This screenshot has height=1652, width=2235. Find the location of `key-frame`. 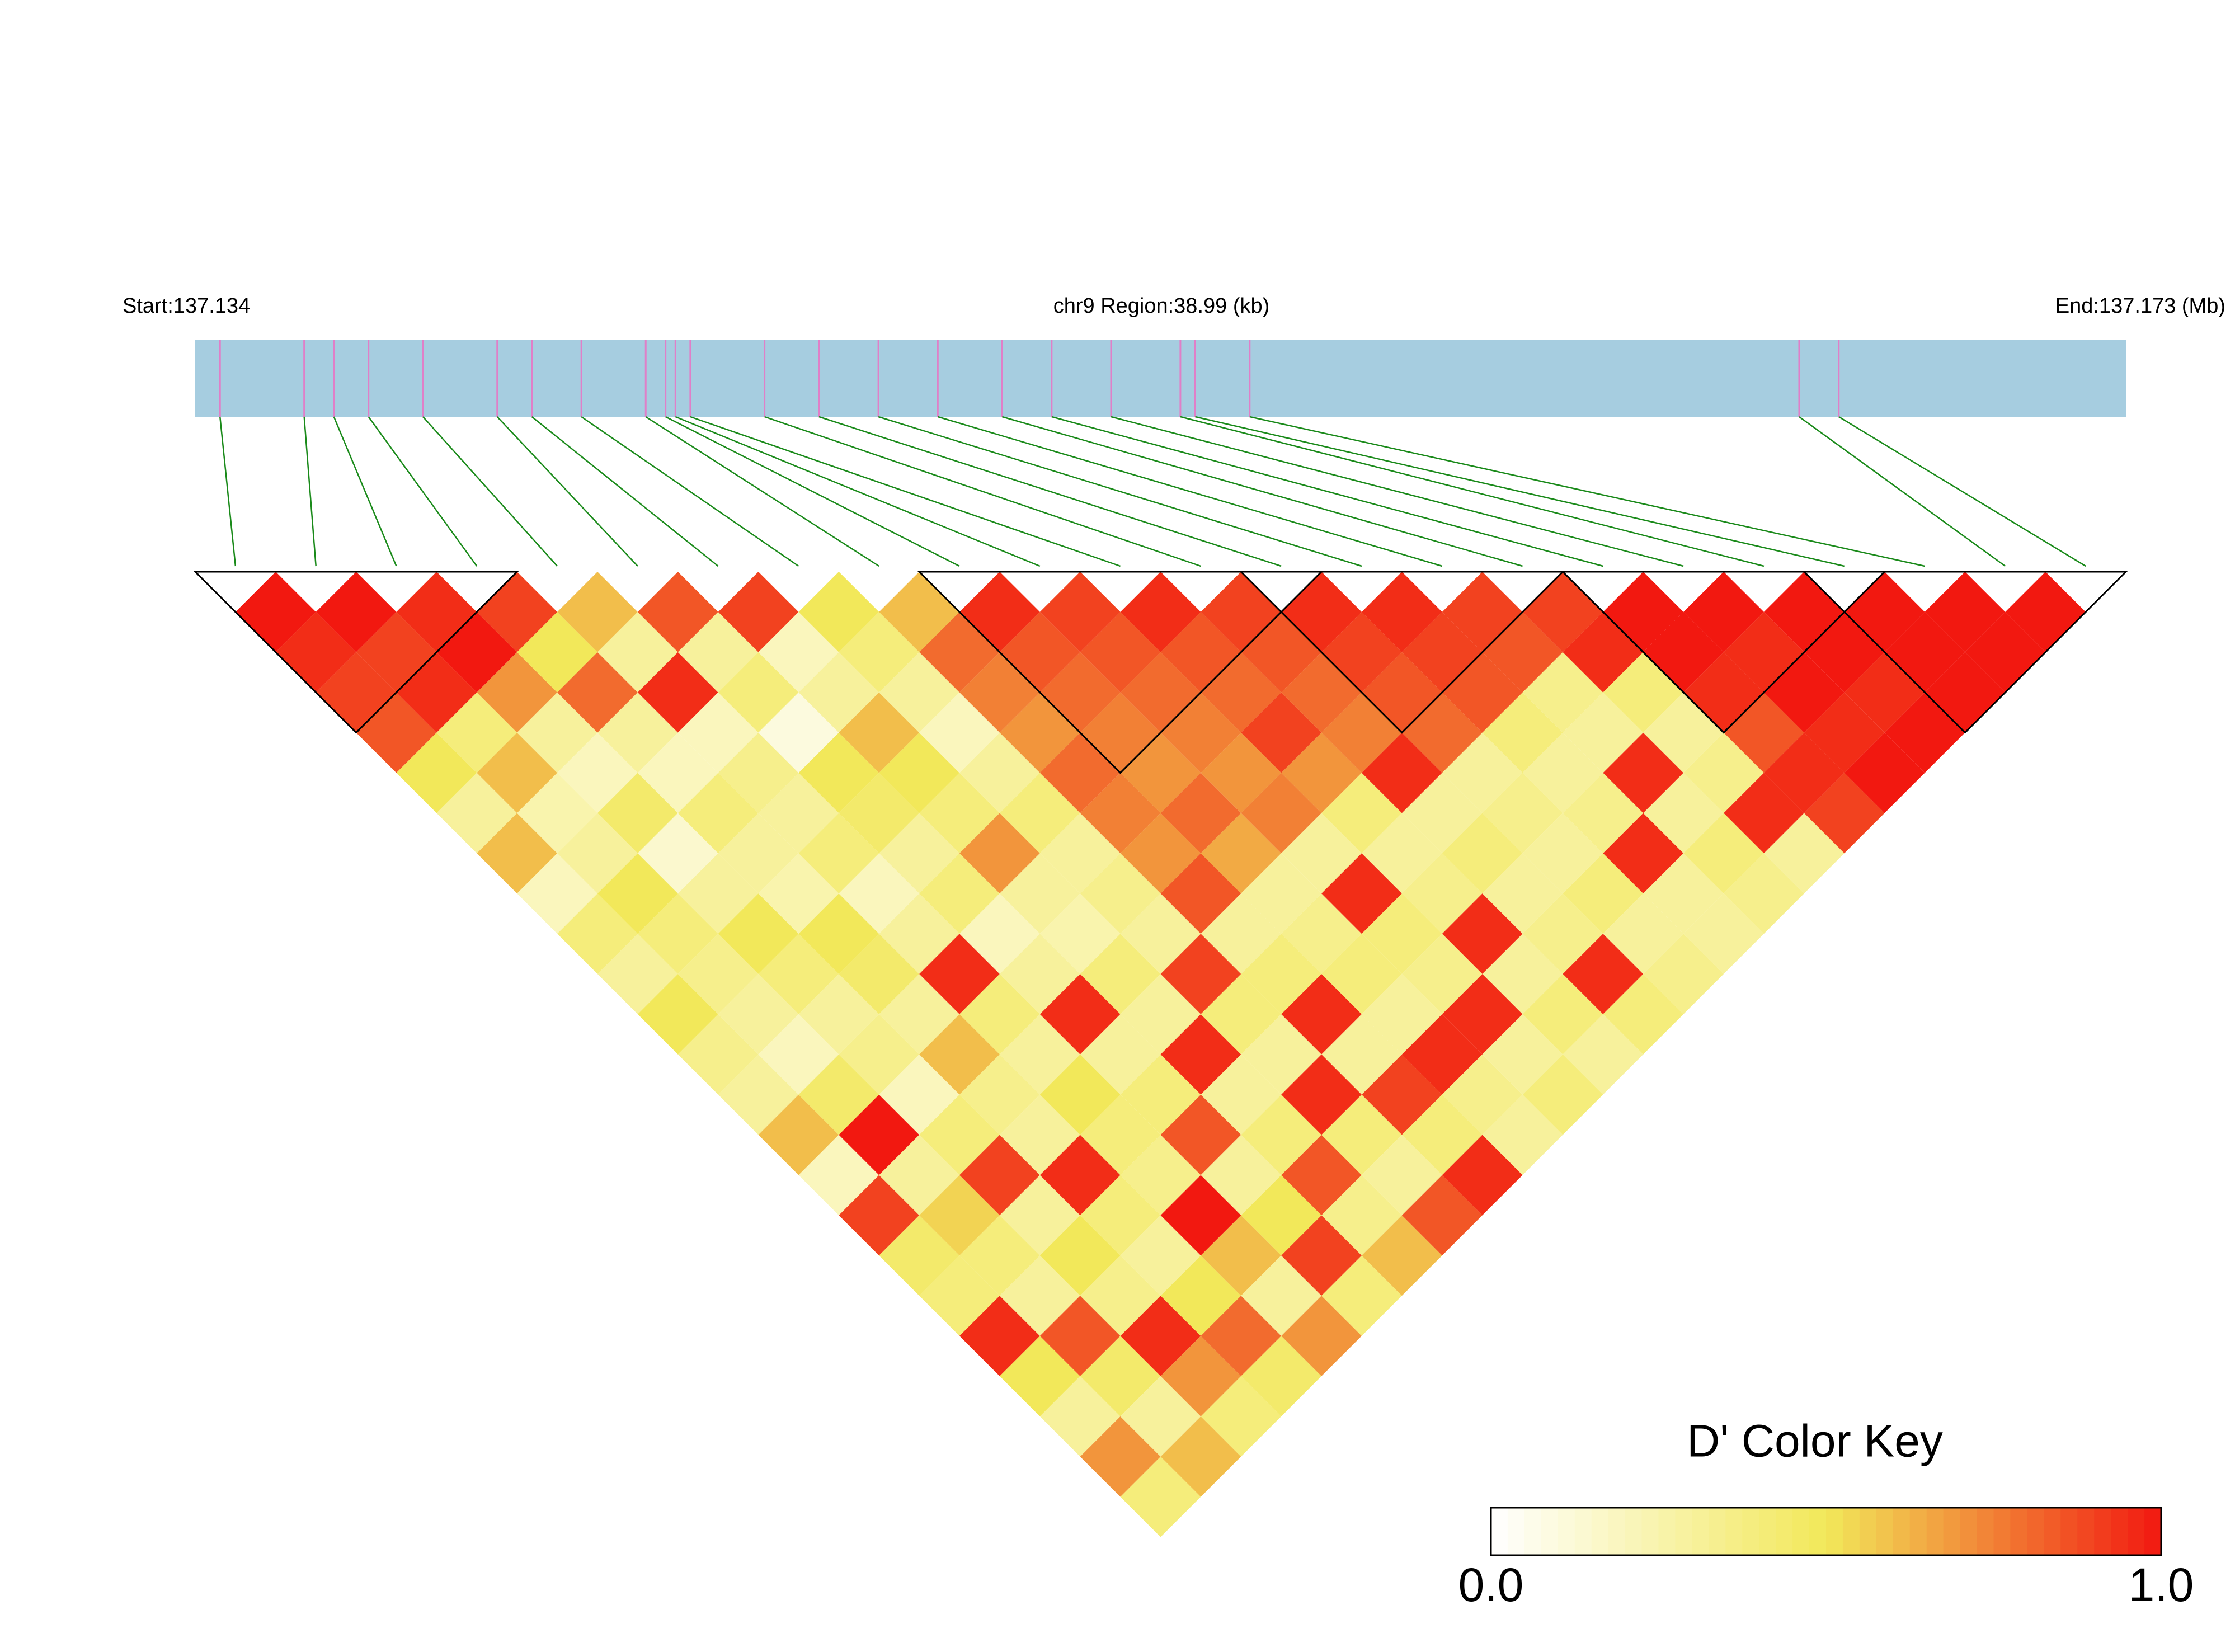

key-frame is located at coordinates (1826, 1532).